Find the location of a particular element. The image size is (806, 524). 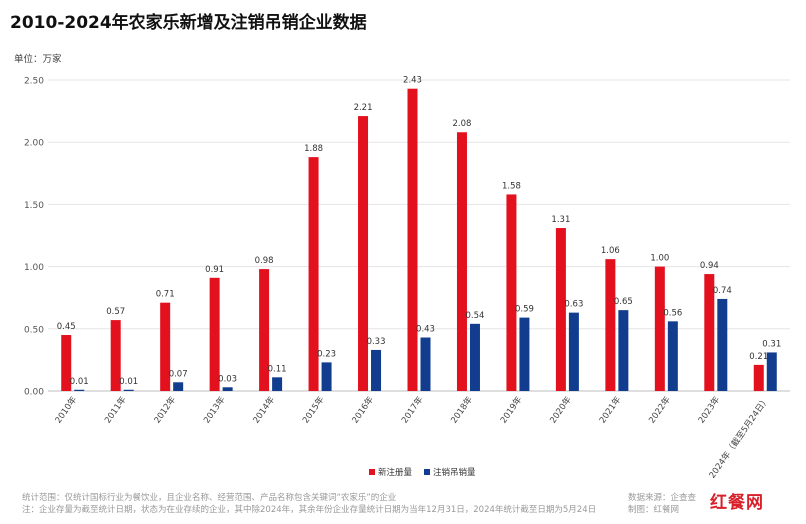

data-label-cancel: 0.43 is located at coordinates (425, 330).